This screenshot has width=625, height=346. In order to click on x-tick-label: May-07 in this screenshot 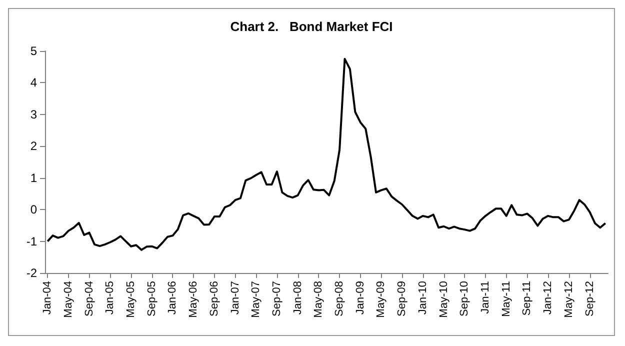, I will do `click(256, 299)`.